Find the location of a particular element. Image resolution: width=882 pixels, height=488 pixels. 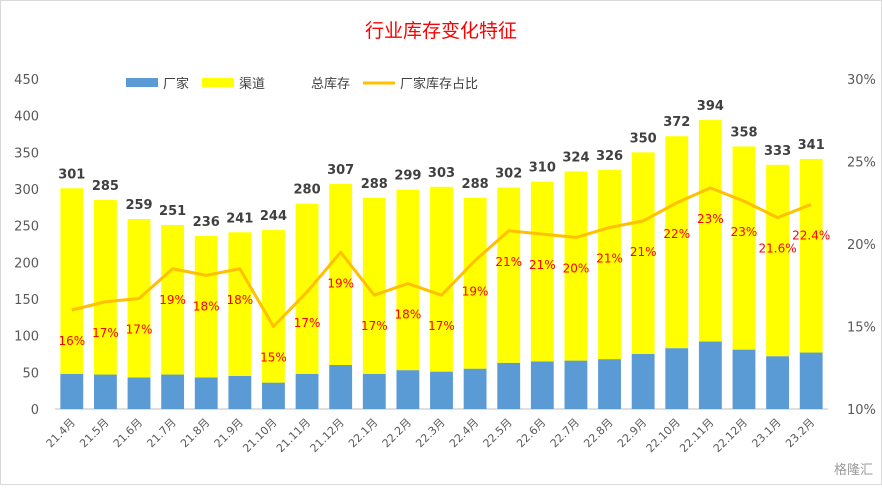

total-label: 394 is located at coordinates (710, 106).